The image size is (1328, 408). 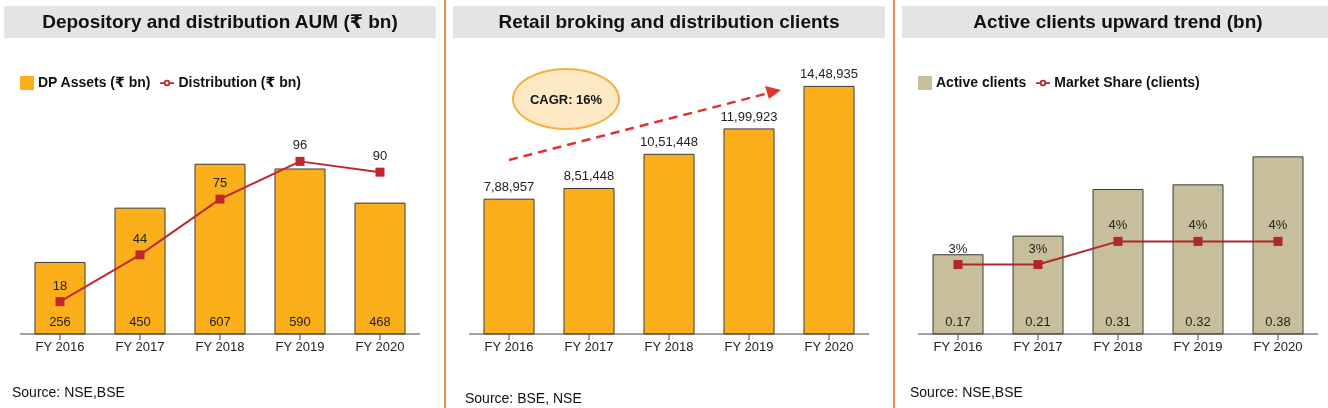 I want to click on data-label: 450, so click(x=140, y=321).